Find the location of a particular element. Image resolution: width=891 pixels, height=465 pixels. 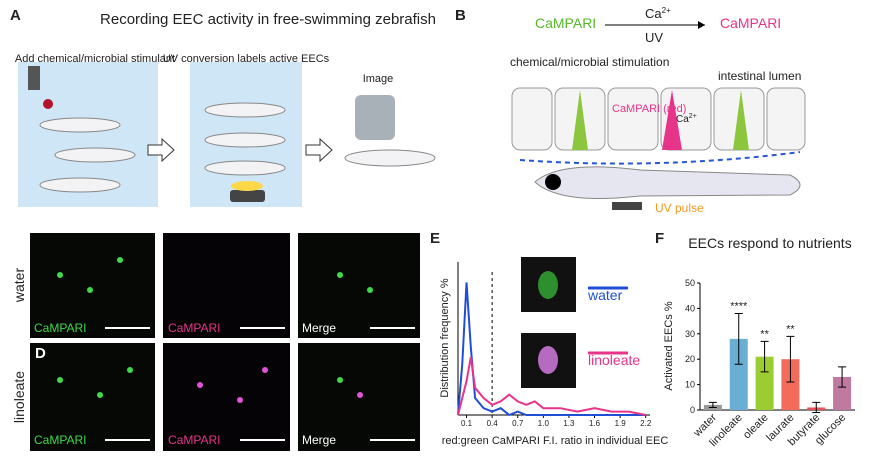

campari-green: CaMPARI is located at coordinates (565, 23).